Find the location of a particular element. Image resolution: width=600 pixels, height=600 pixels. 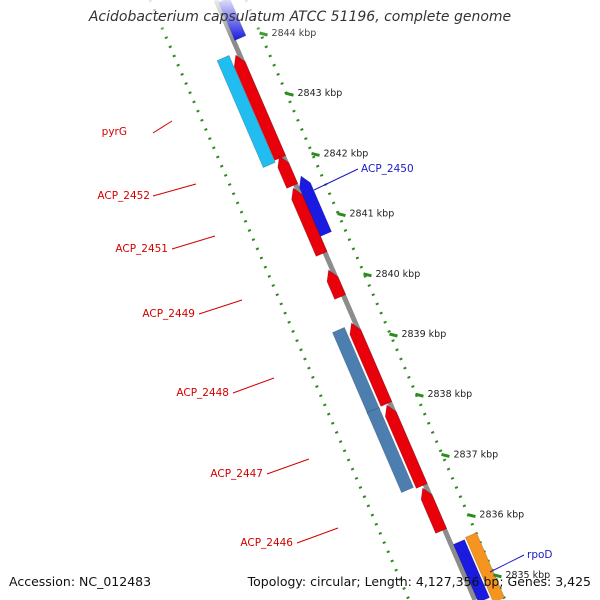

scale-tick-label: 2843 kbp is located at coordinates (320, 93).